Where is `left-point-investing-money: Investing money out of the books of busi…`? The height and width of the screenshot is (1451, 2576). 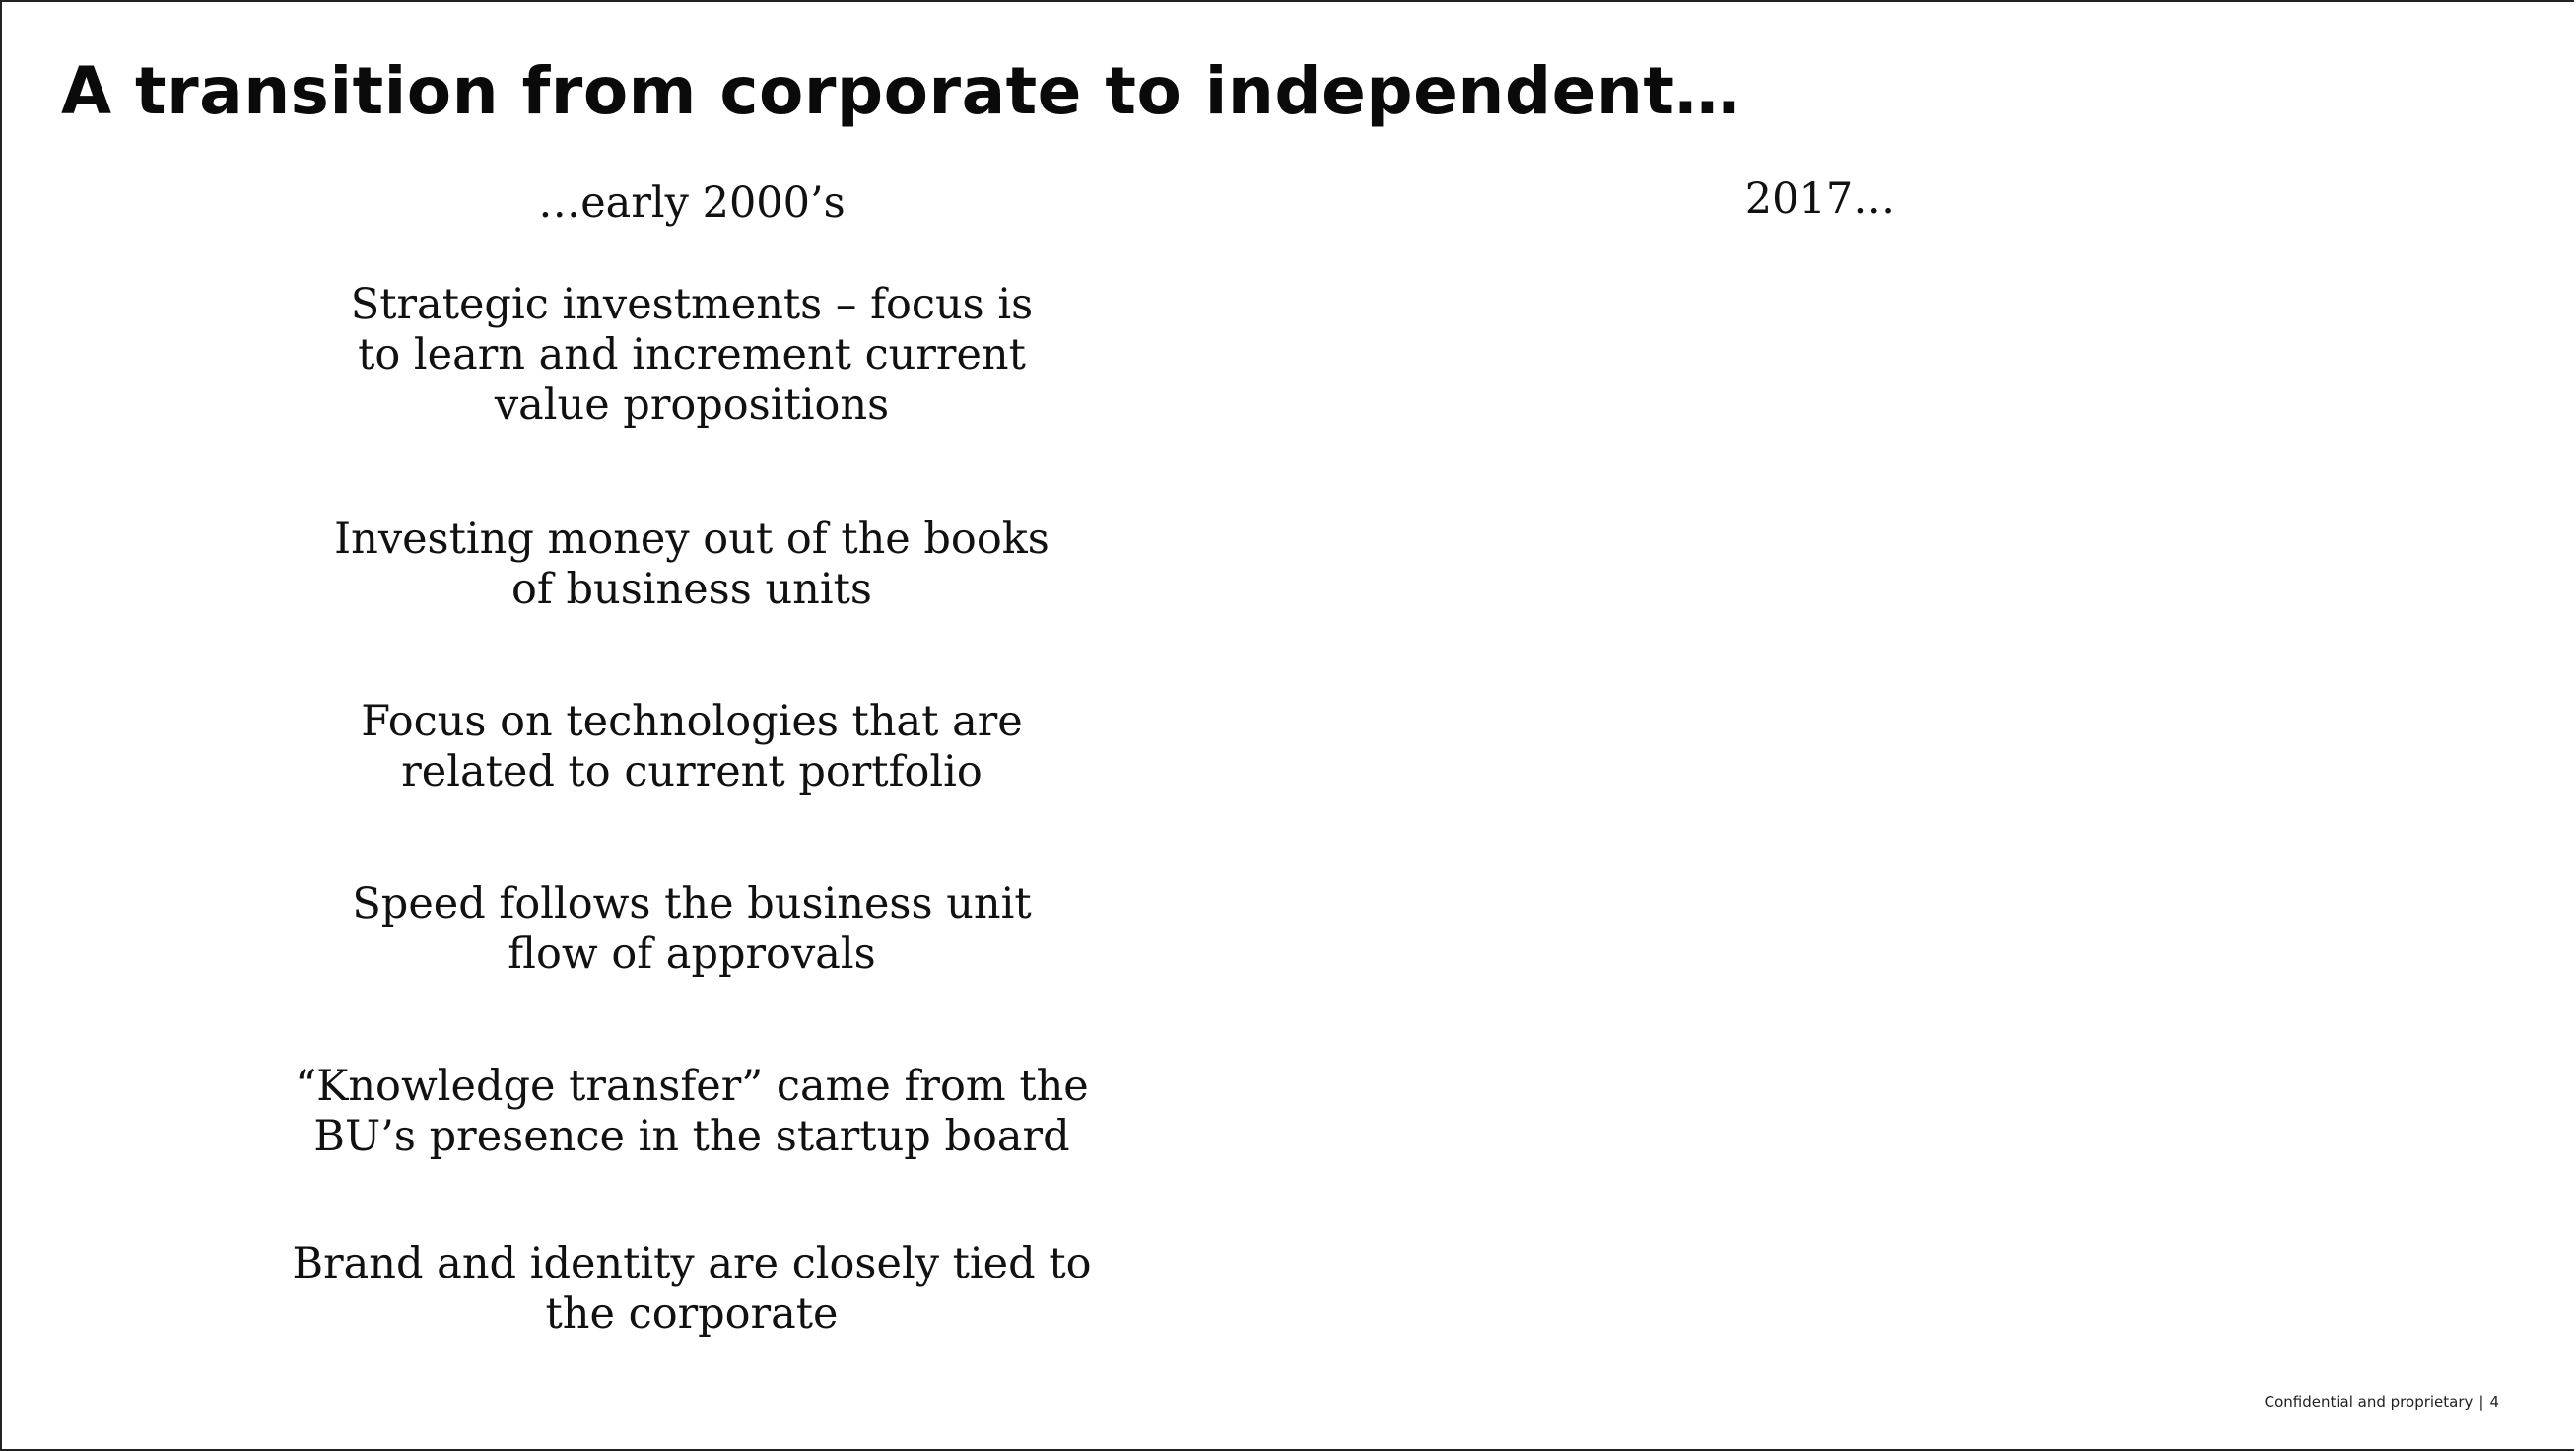 left-point-investing-money: Investing money out of the books of busi… is located at coordinates (692, 564).